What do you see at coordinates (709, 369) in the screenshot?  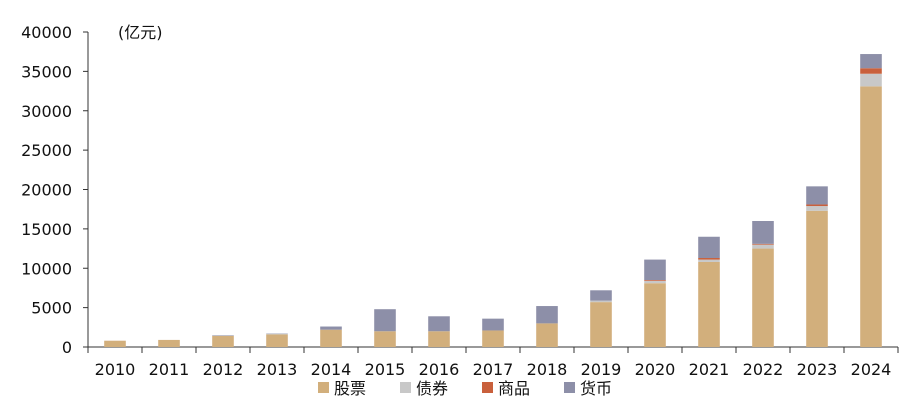 I see `x-tick-label: 2021` at bounding box center [709, 369].